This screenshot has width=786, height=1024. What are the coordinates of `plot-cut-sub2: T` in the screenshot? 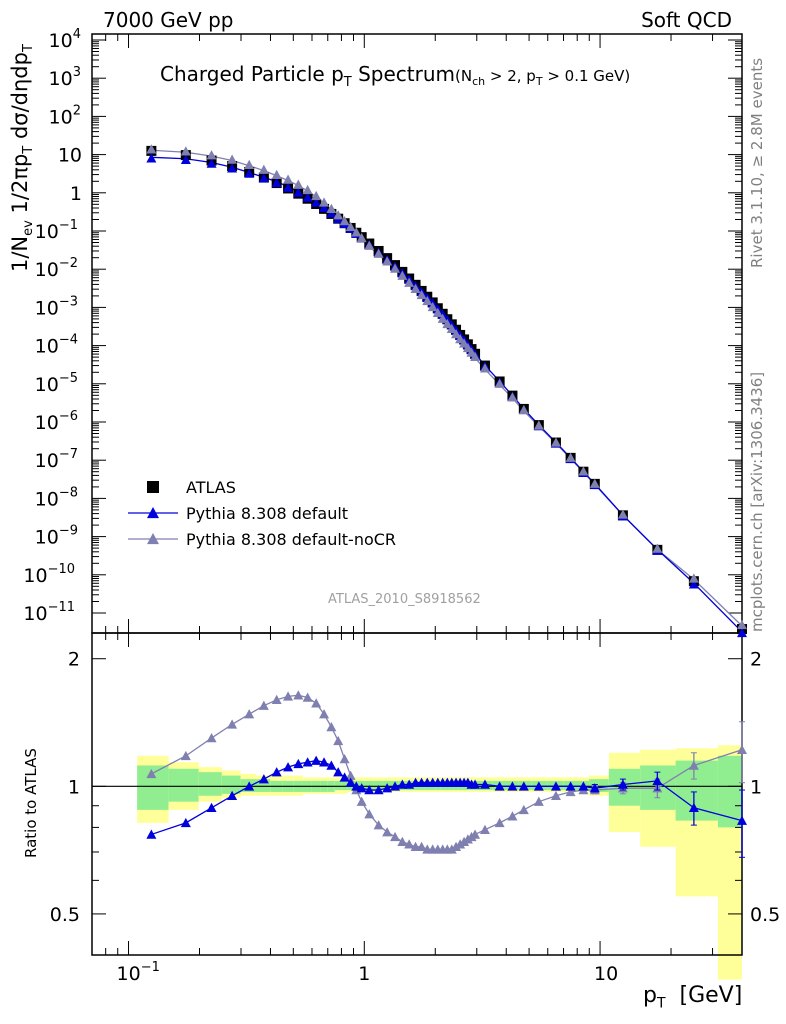 It's located at (539, 81).